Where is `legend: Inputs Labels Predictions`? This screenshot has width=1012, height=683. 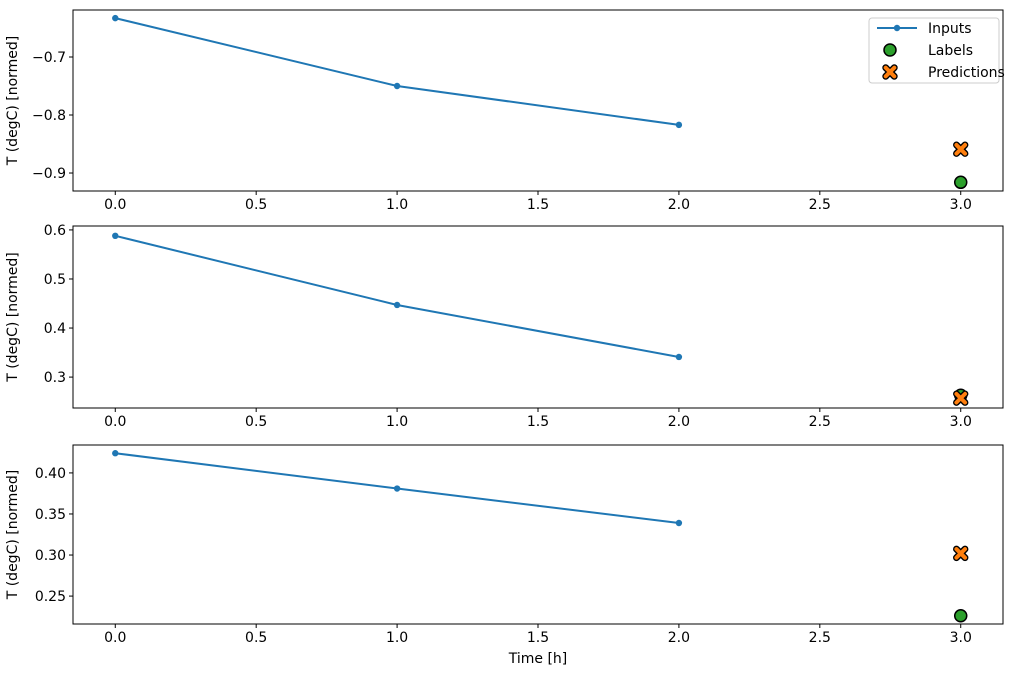 legend: Inputs Labels Predictions is located at coordinates (936, 50).